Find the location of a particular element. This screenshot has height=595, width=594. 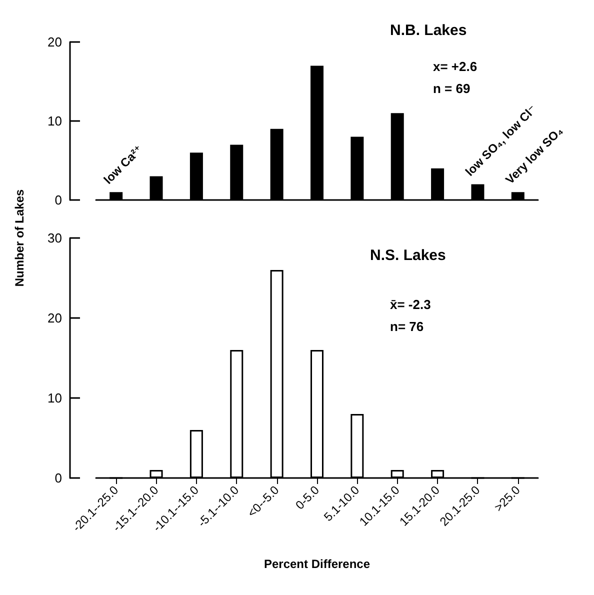

annotation: n= 76 is located at coordinates (407, 326).